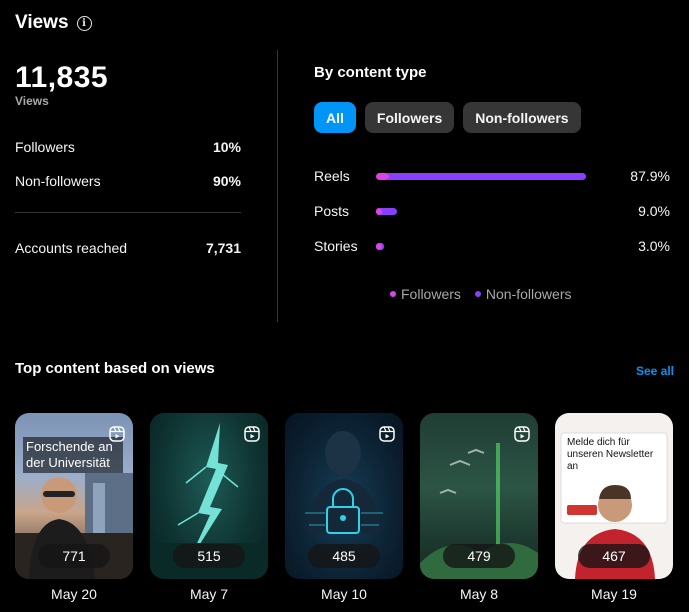 This screenshot has height=612, width=689. What do you see at coordinates (226, 181) in the screenshot?
I see `stat-value: 90%` at bounding box center [226, 181].